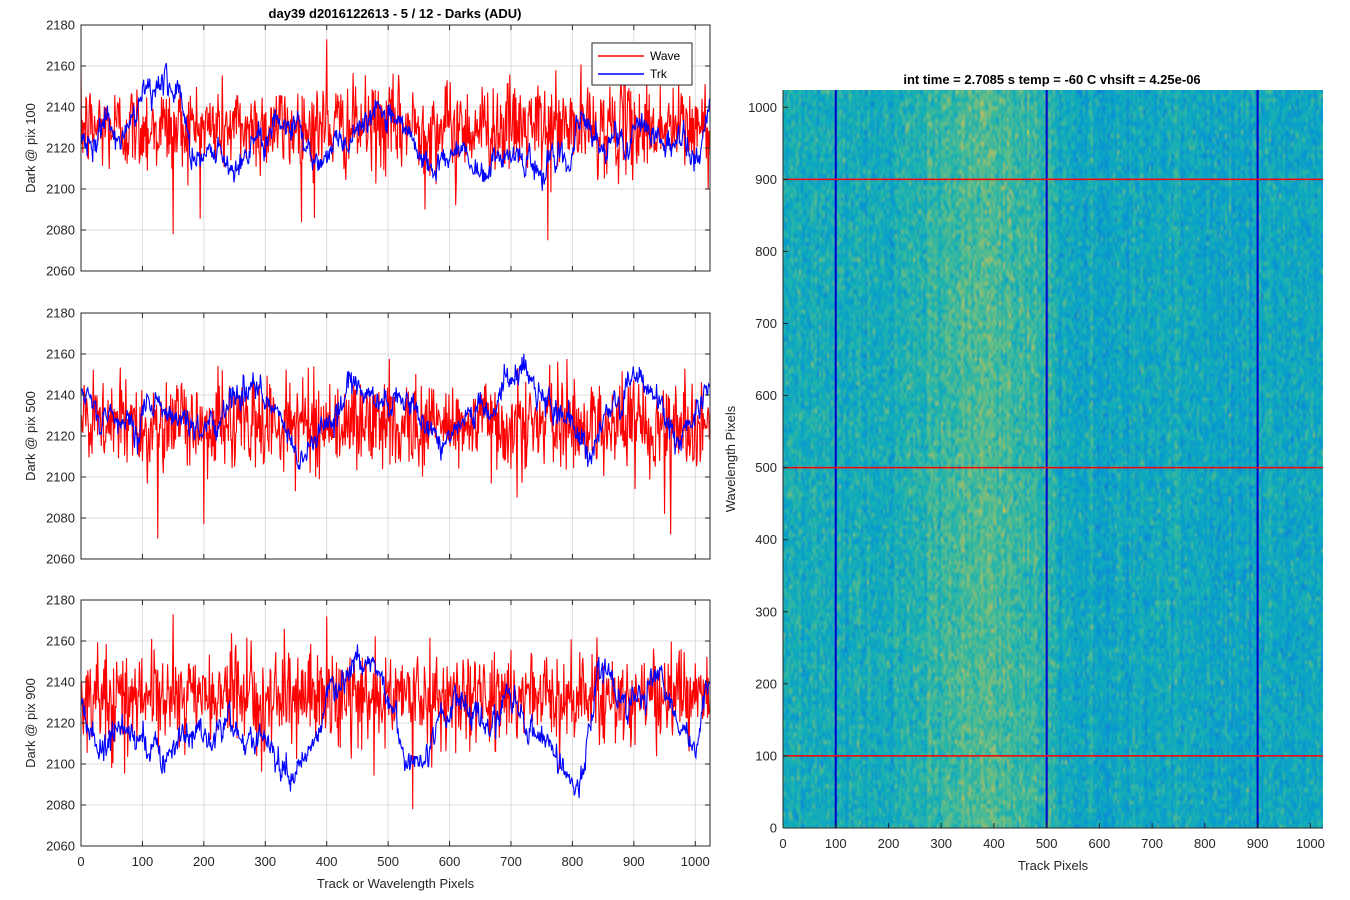 The width and height of the screenshot is (1350, 900). Describe the element at coordinates (766, 539) in the screenshot. I see `y-tick-label: 400` at that location.